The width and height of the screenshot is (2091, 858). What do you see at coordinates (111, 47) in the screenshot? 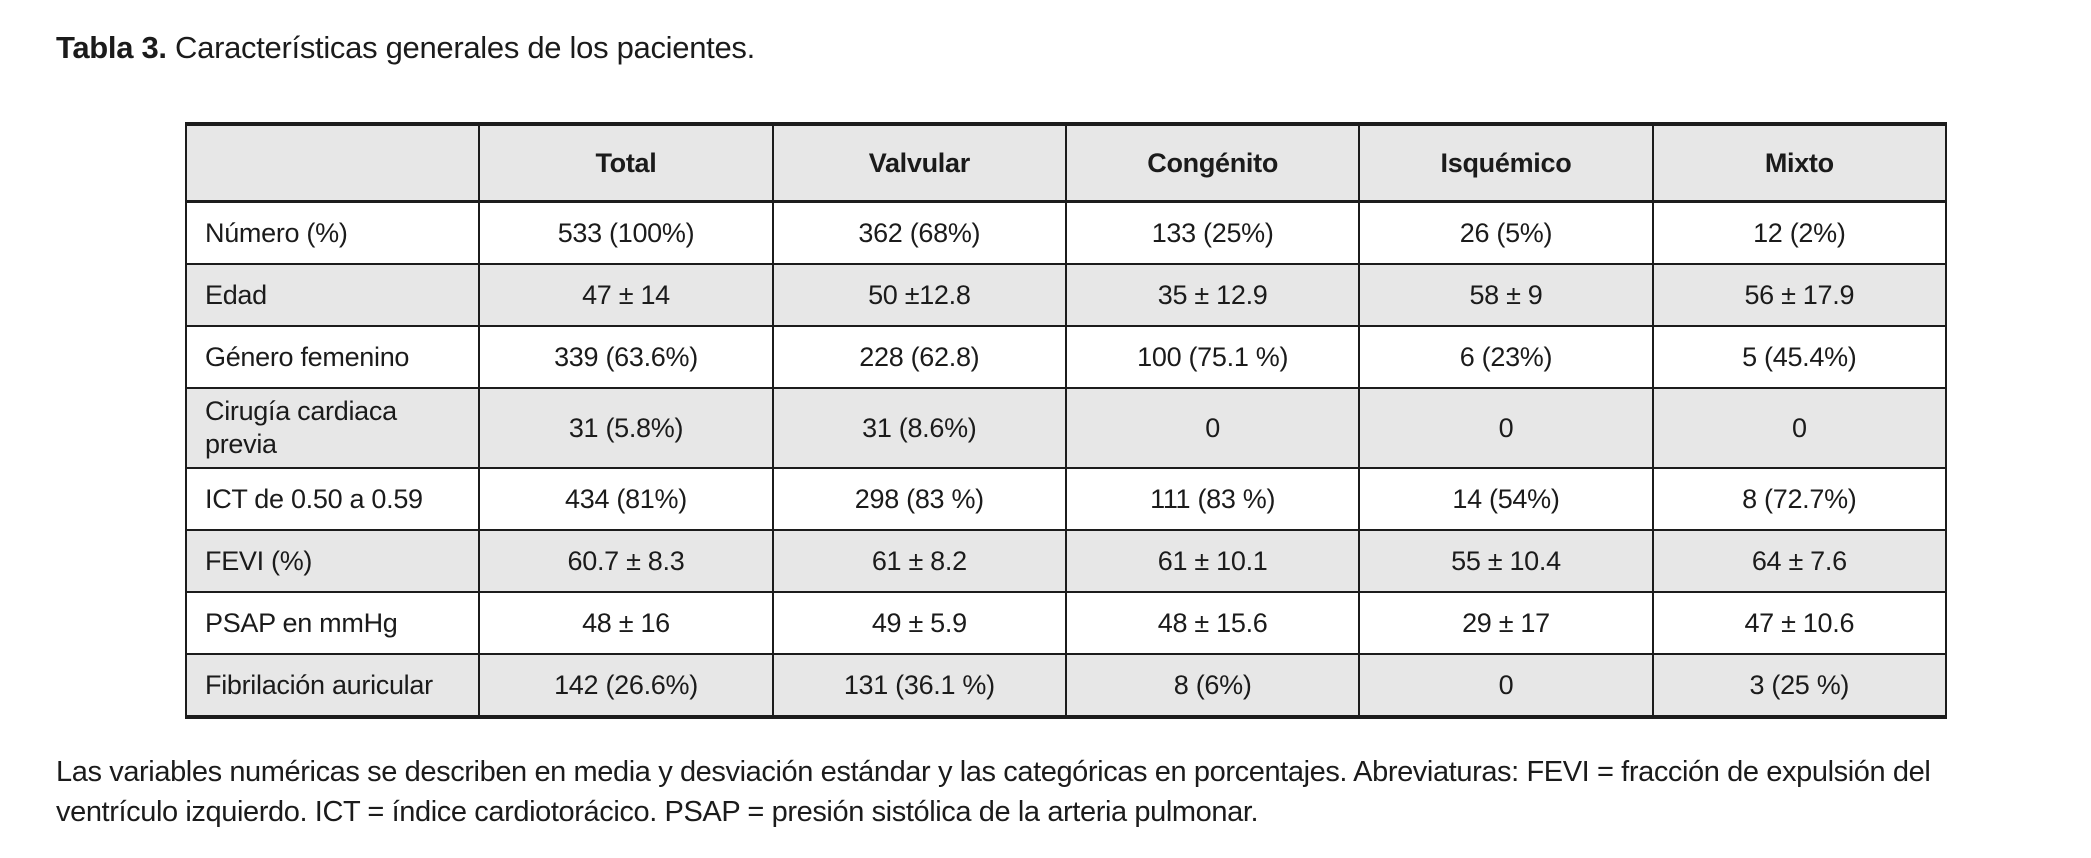
I see `caption-label: Tabla 3.` at bounding box center [111, 47].